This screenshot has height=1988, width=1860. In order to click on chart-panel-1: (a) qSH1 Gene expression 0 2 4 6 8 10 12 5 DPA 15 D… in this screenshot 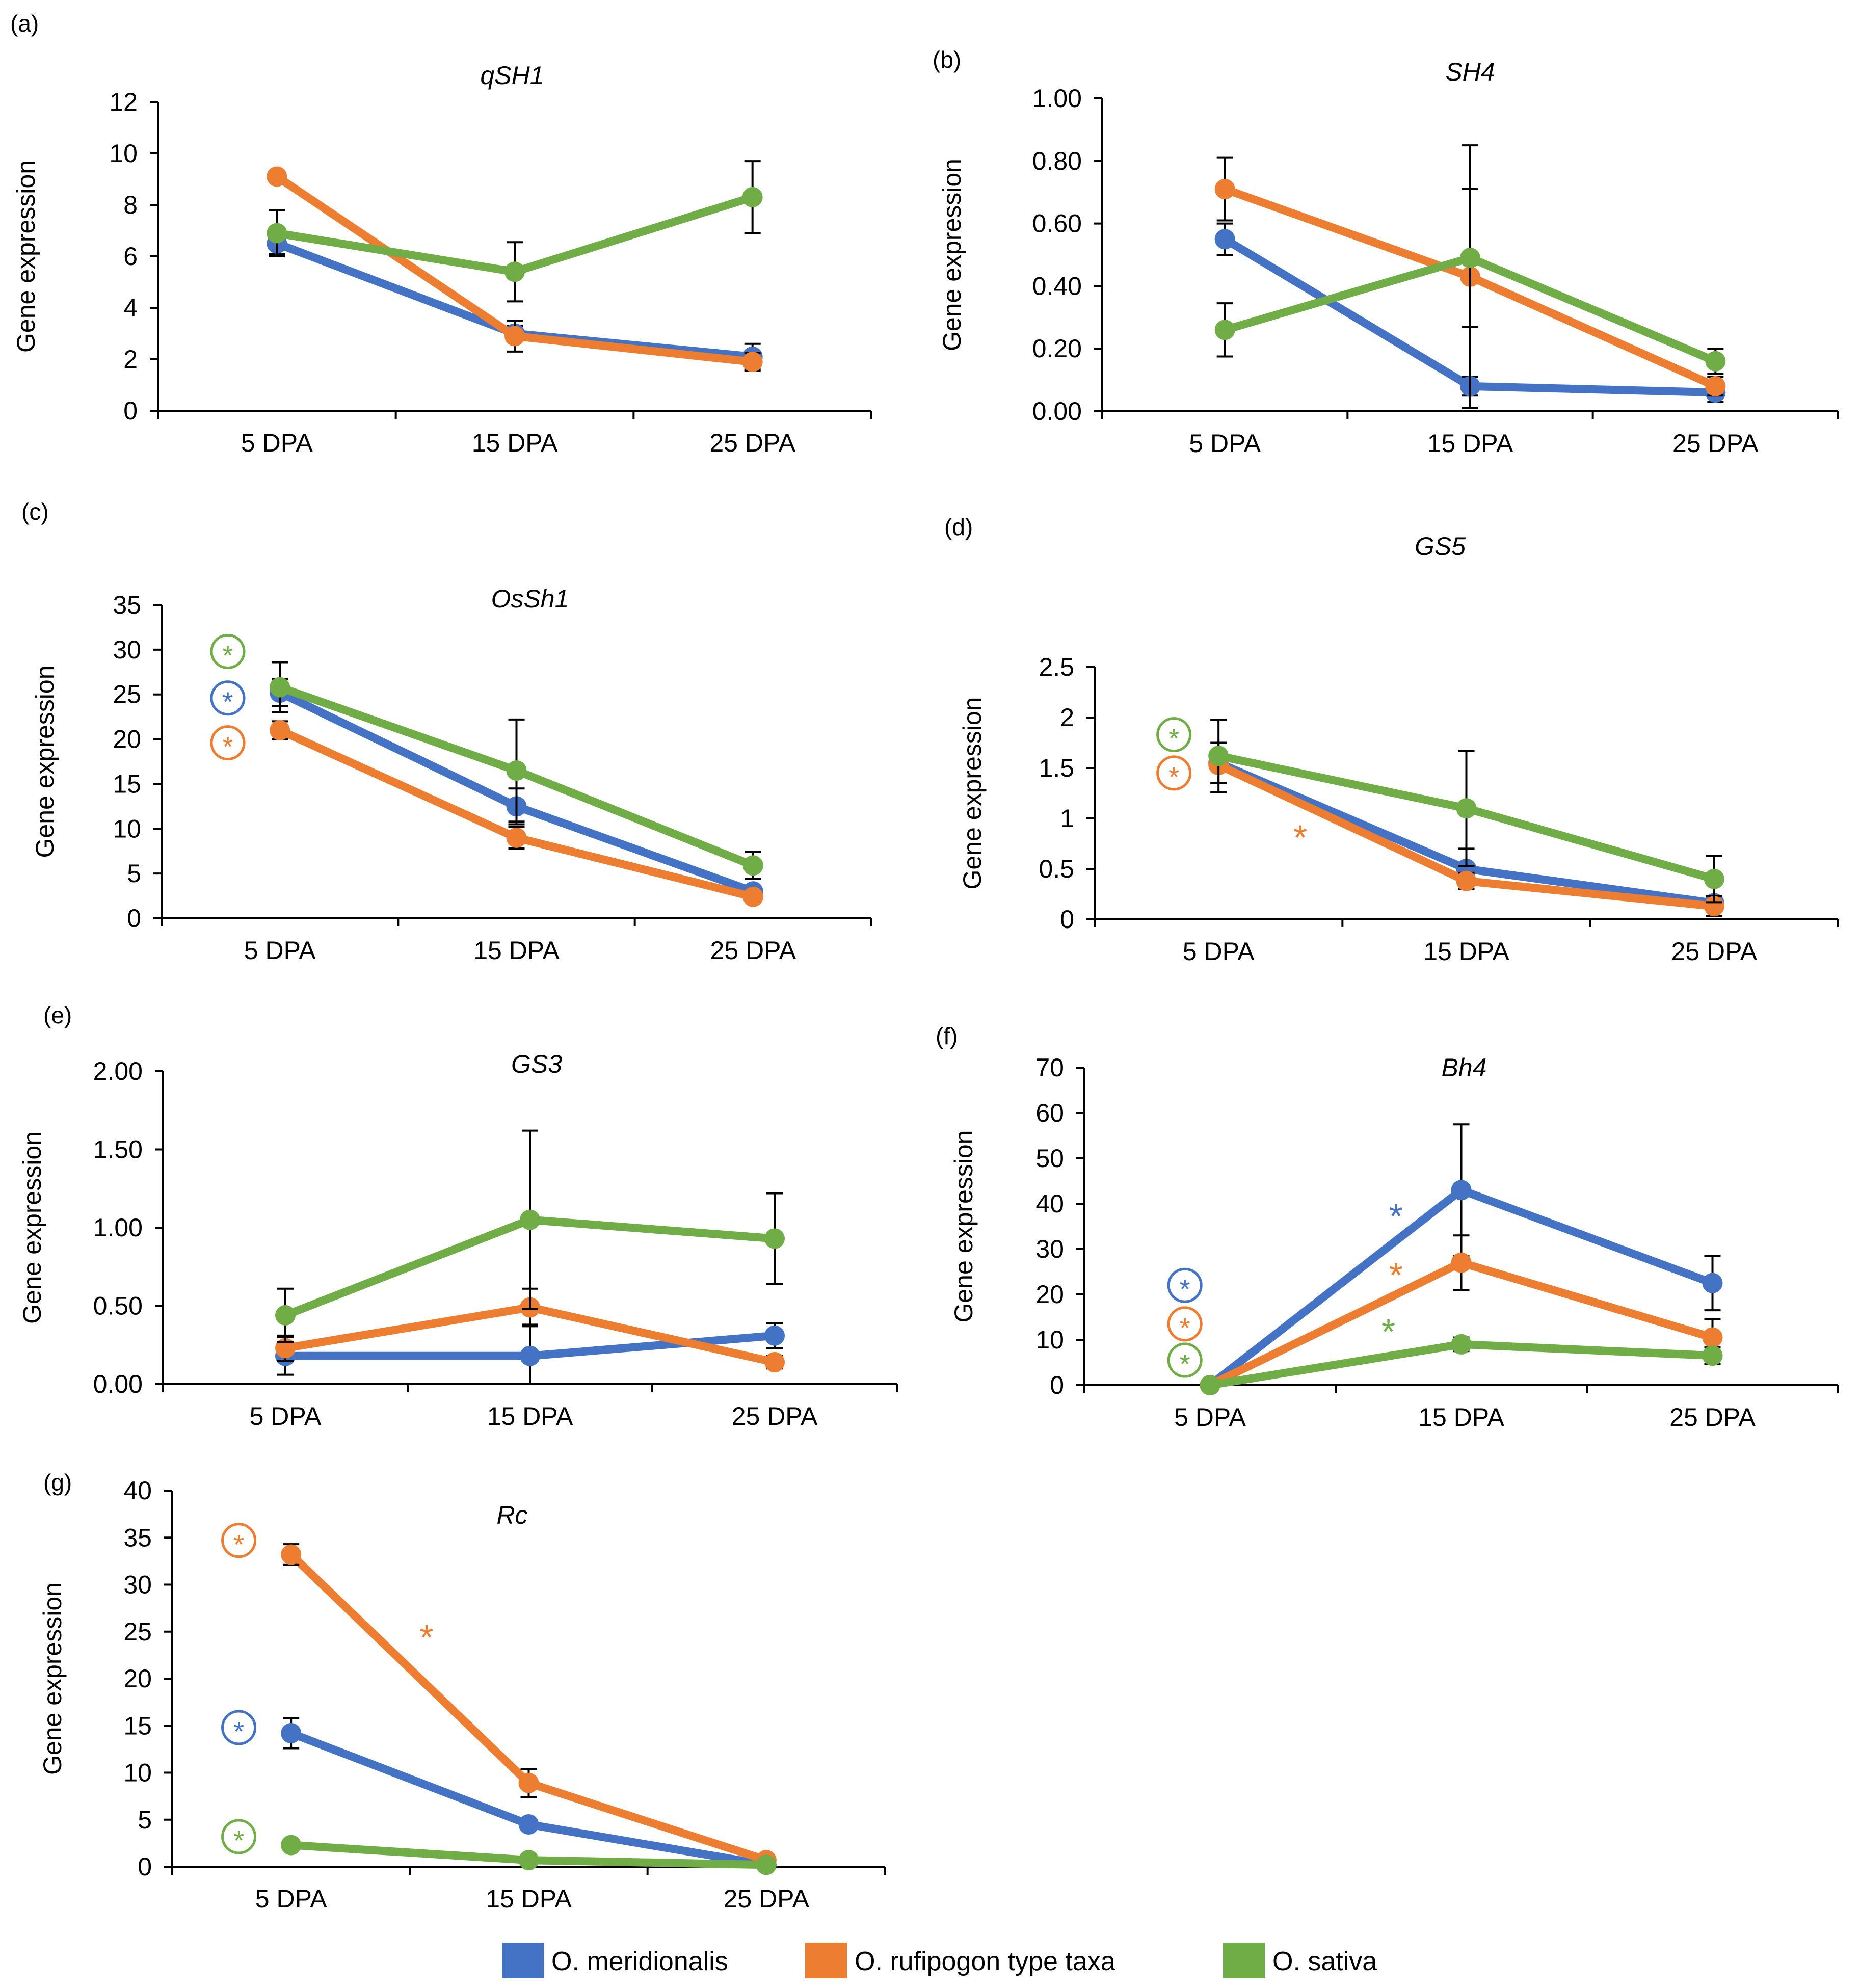, I will do `click(441, 233)`.